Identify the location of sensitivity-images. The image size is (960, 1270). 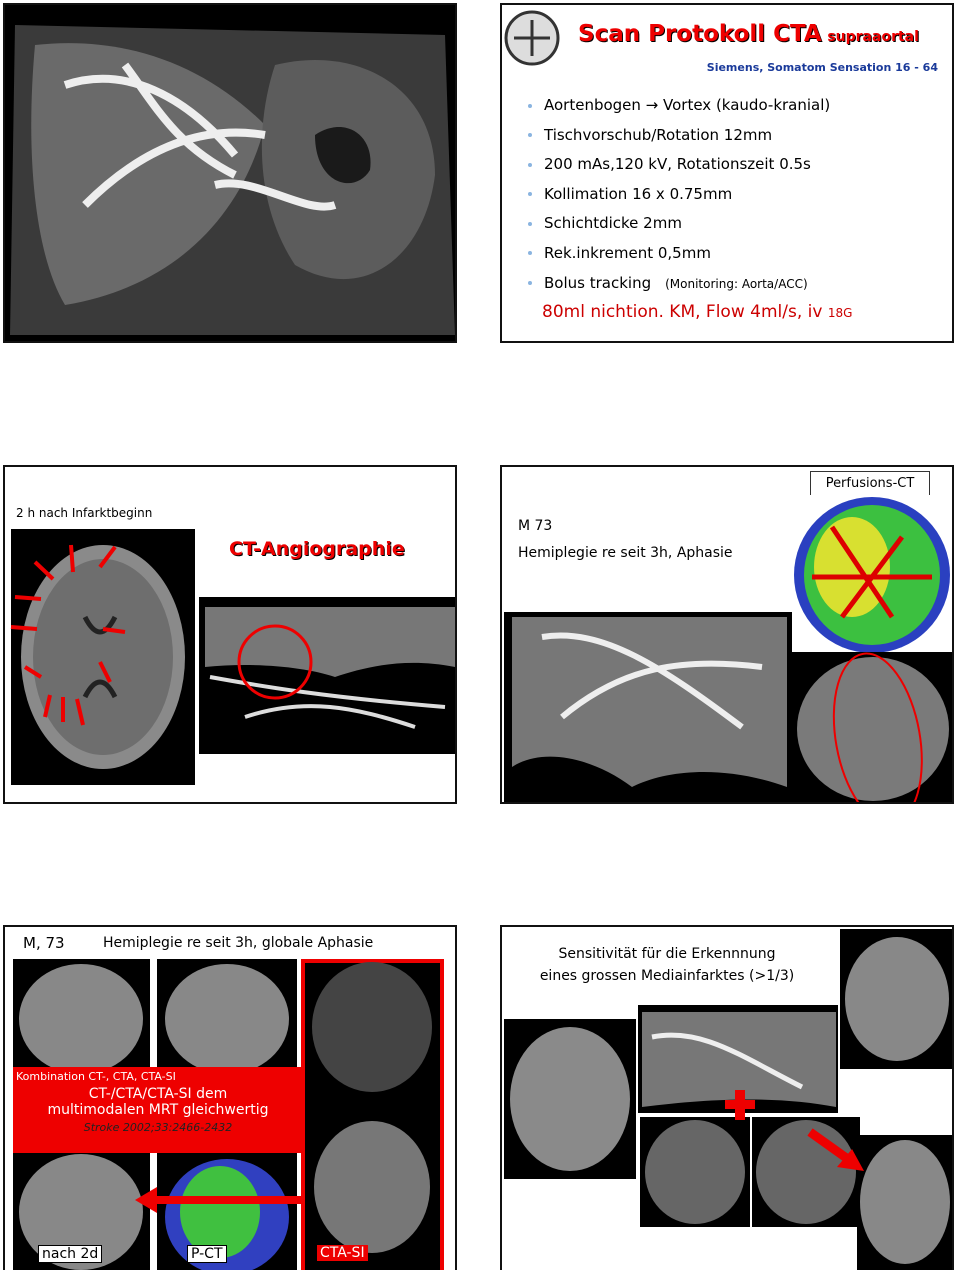
(728, 1099).